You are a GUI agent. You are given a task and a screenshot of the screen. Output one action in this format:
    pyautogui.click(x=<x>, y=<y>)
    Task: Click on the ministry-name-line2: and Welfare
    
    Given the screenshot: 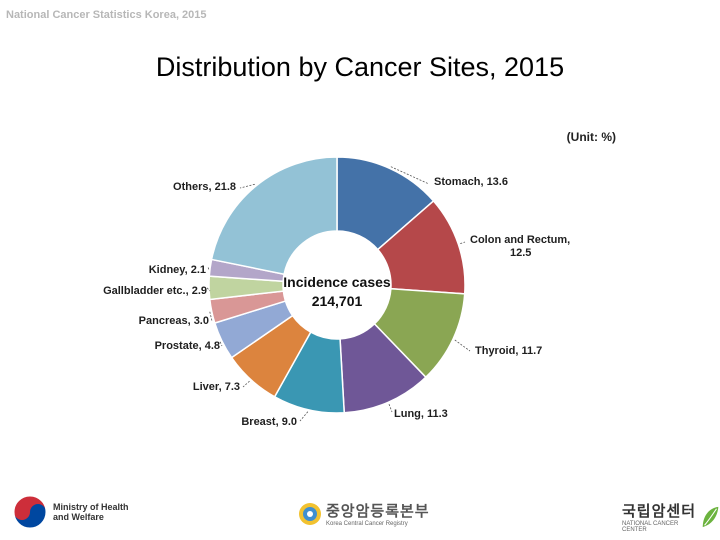 What is the action you would take?
    pyautogui.click(x=78, y=517)
    